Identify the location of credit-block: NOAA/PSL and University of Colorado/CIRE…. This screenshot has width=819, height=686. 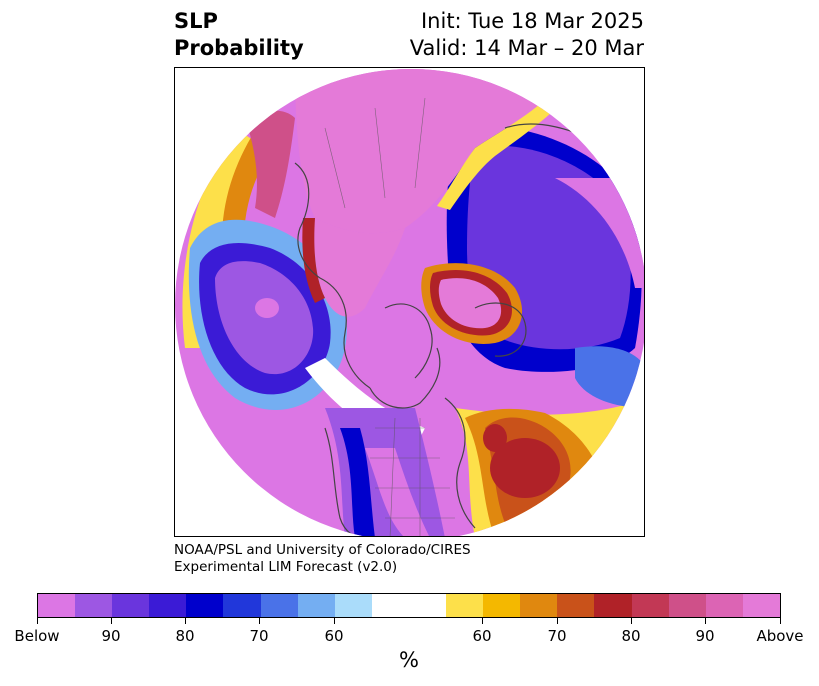
(322, 559).